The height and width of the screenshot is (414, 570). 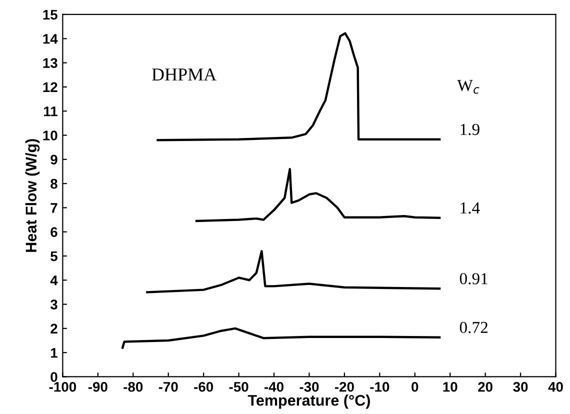 What do you see at coordinates (470, 130) in the screenshot?
I see `series-label: 1.9` at bounding box center [470, 130].